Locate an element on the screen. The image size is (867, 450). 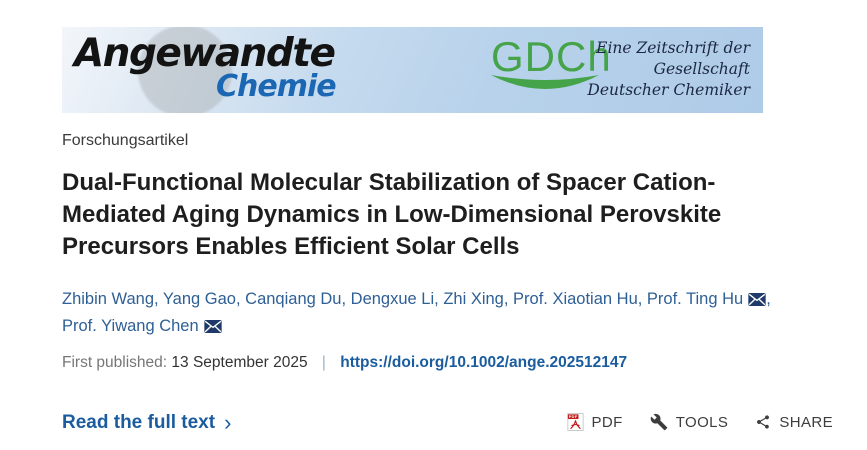
action-bar: PDF PDF TOOLS SHARE is located at coordinates (699, 422).